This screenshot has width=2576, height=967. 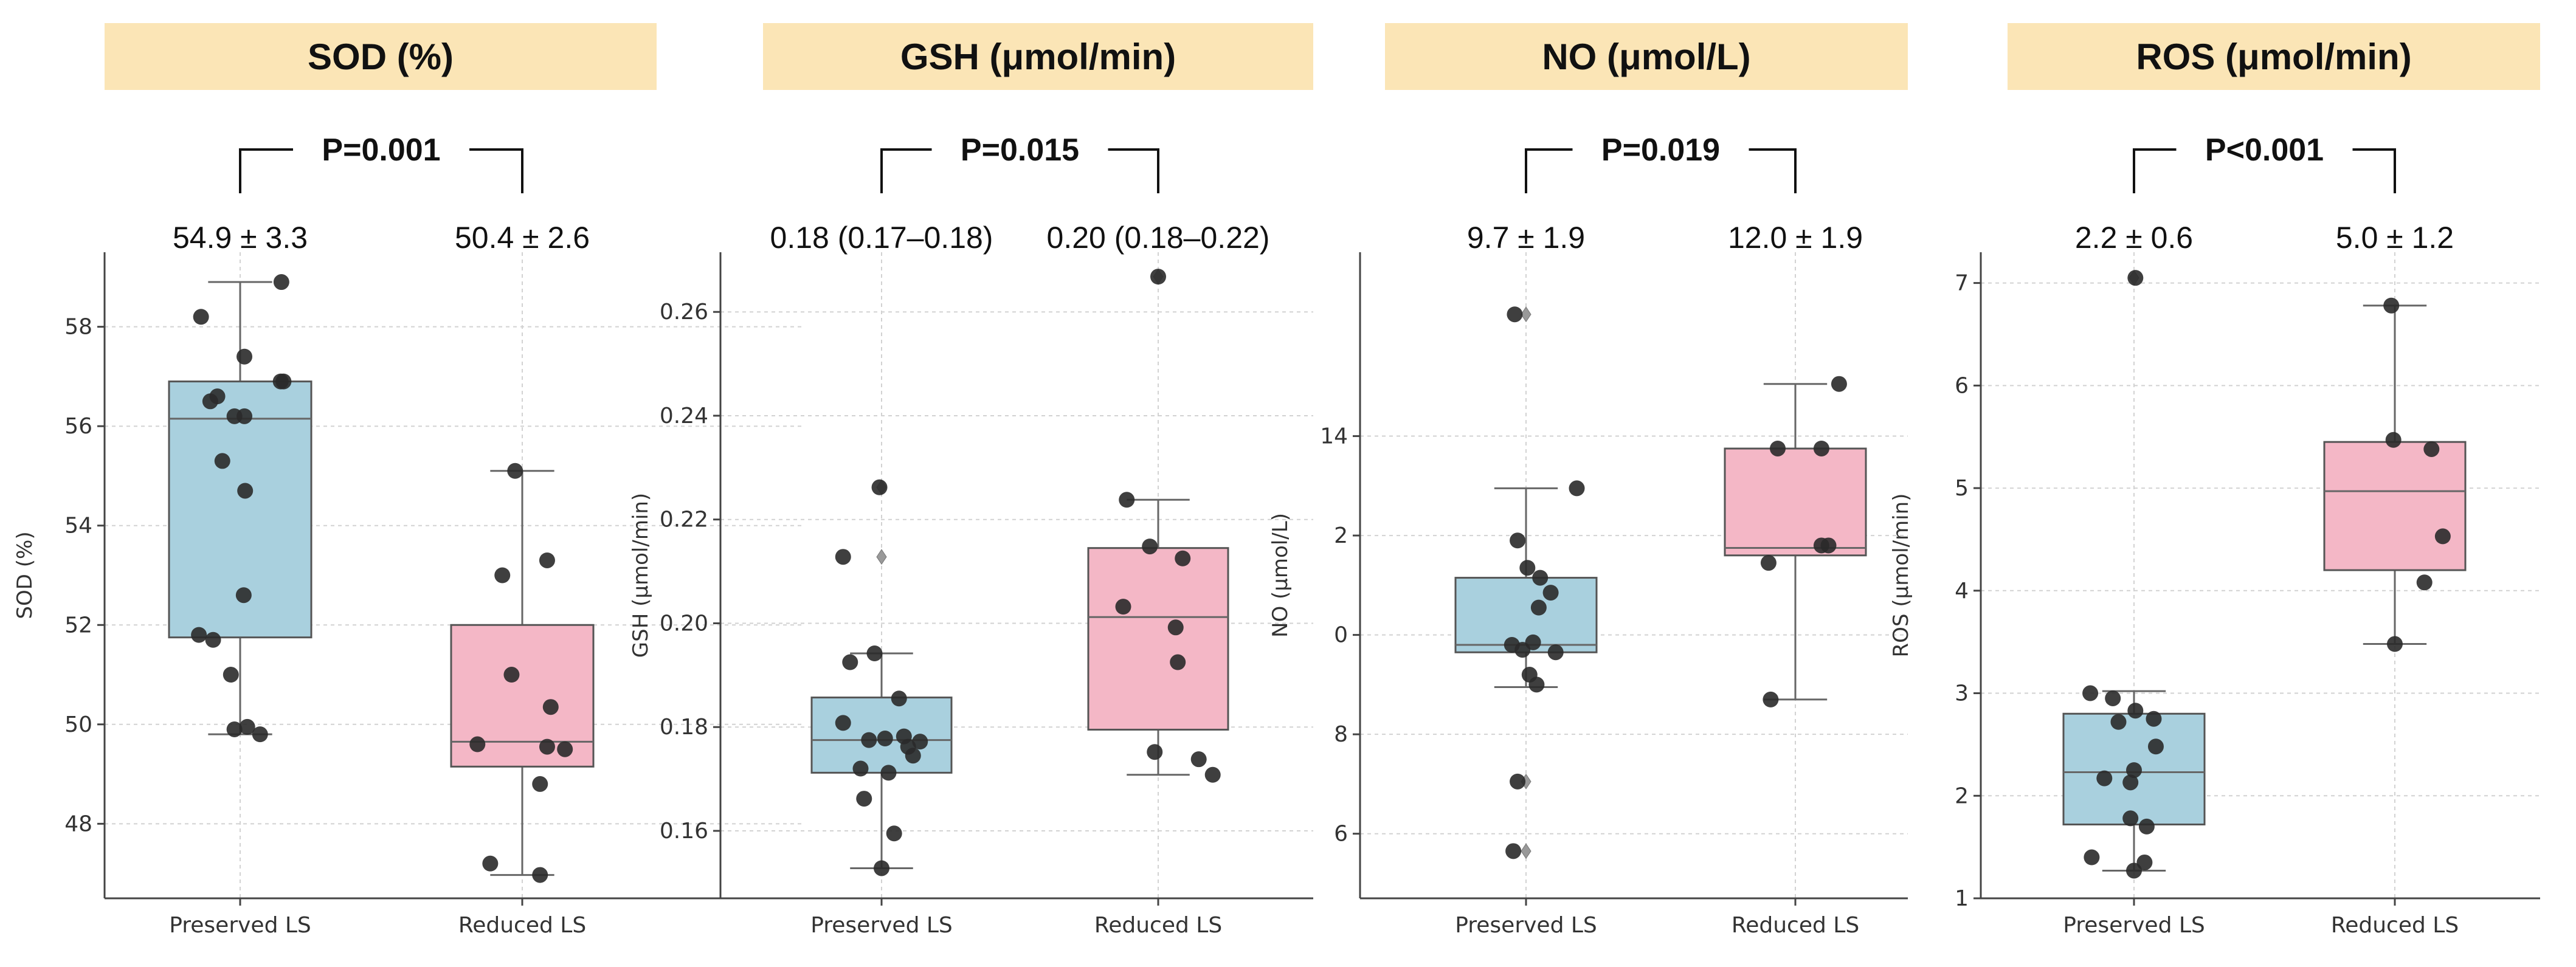 I want to click on panel-title: GSH (μmol/min), so click(x=1038, y=56).